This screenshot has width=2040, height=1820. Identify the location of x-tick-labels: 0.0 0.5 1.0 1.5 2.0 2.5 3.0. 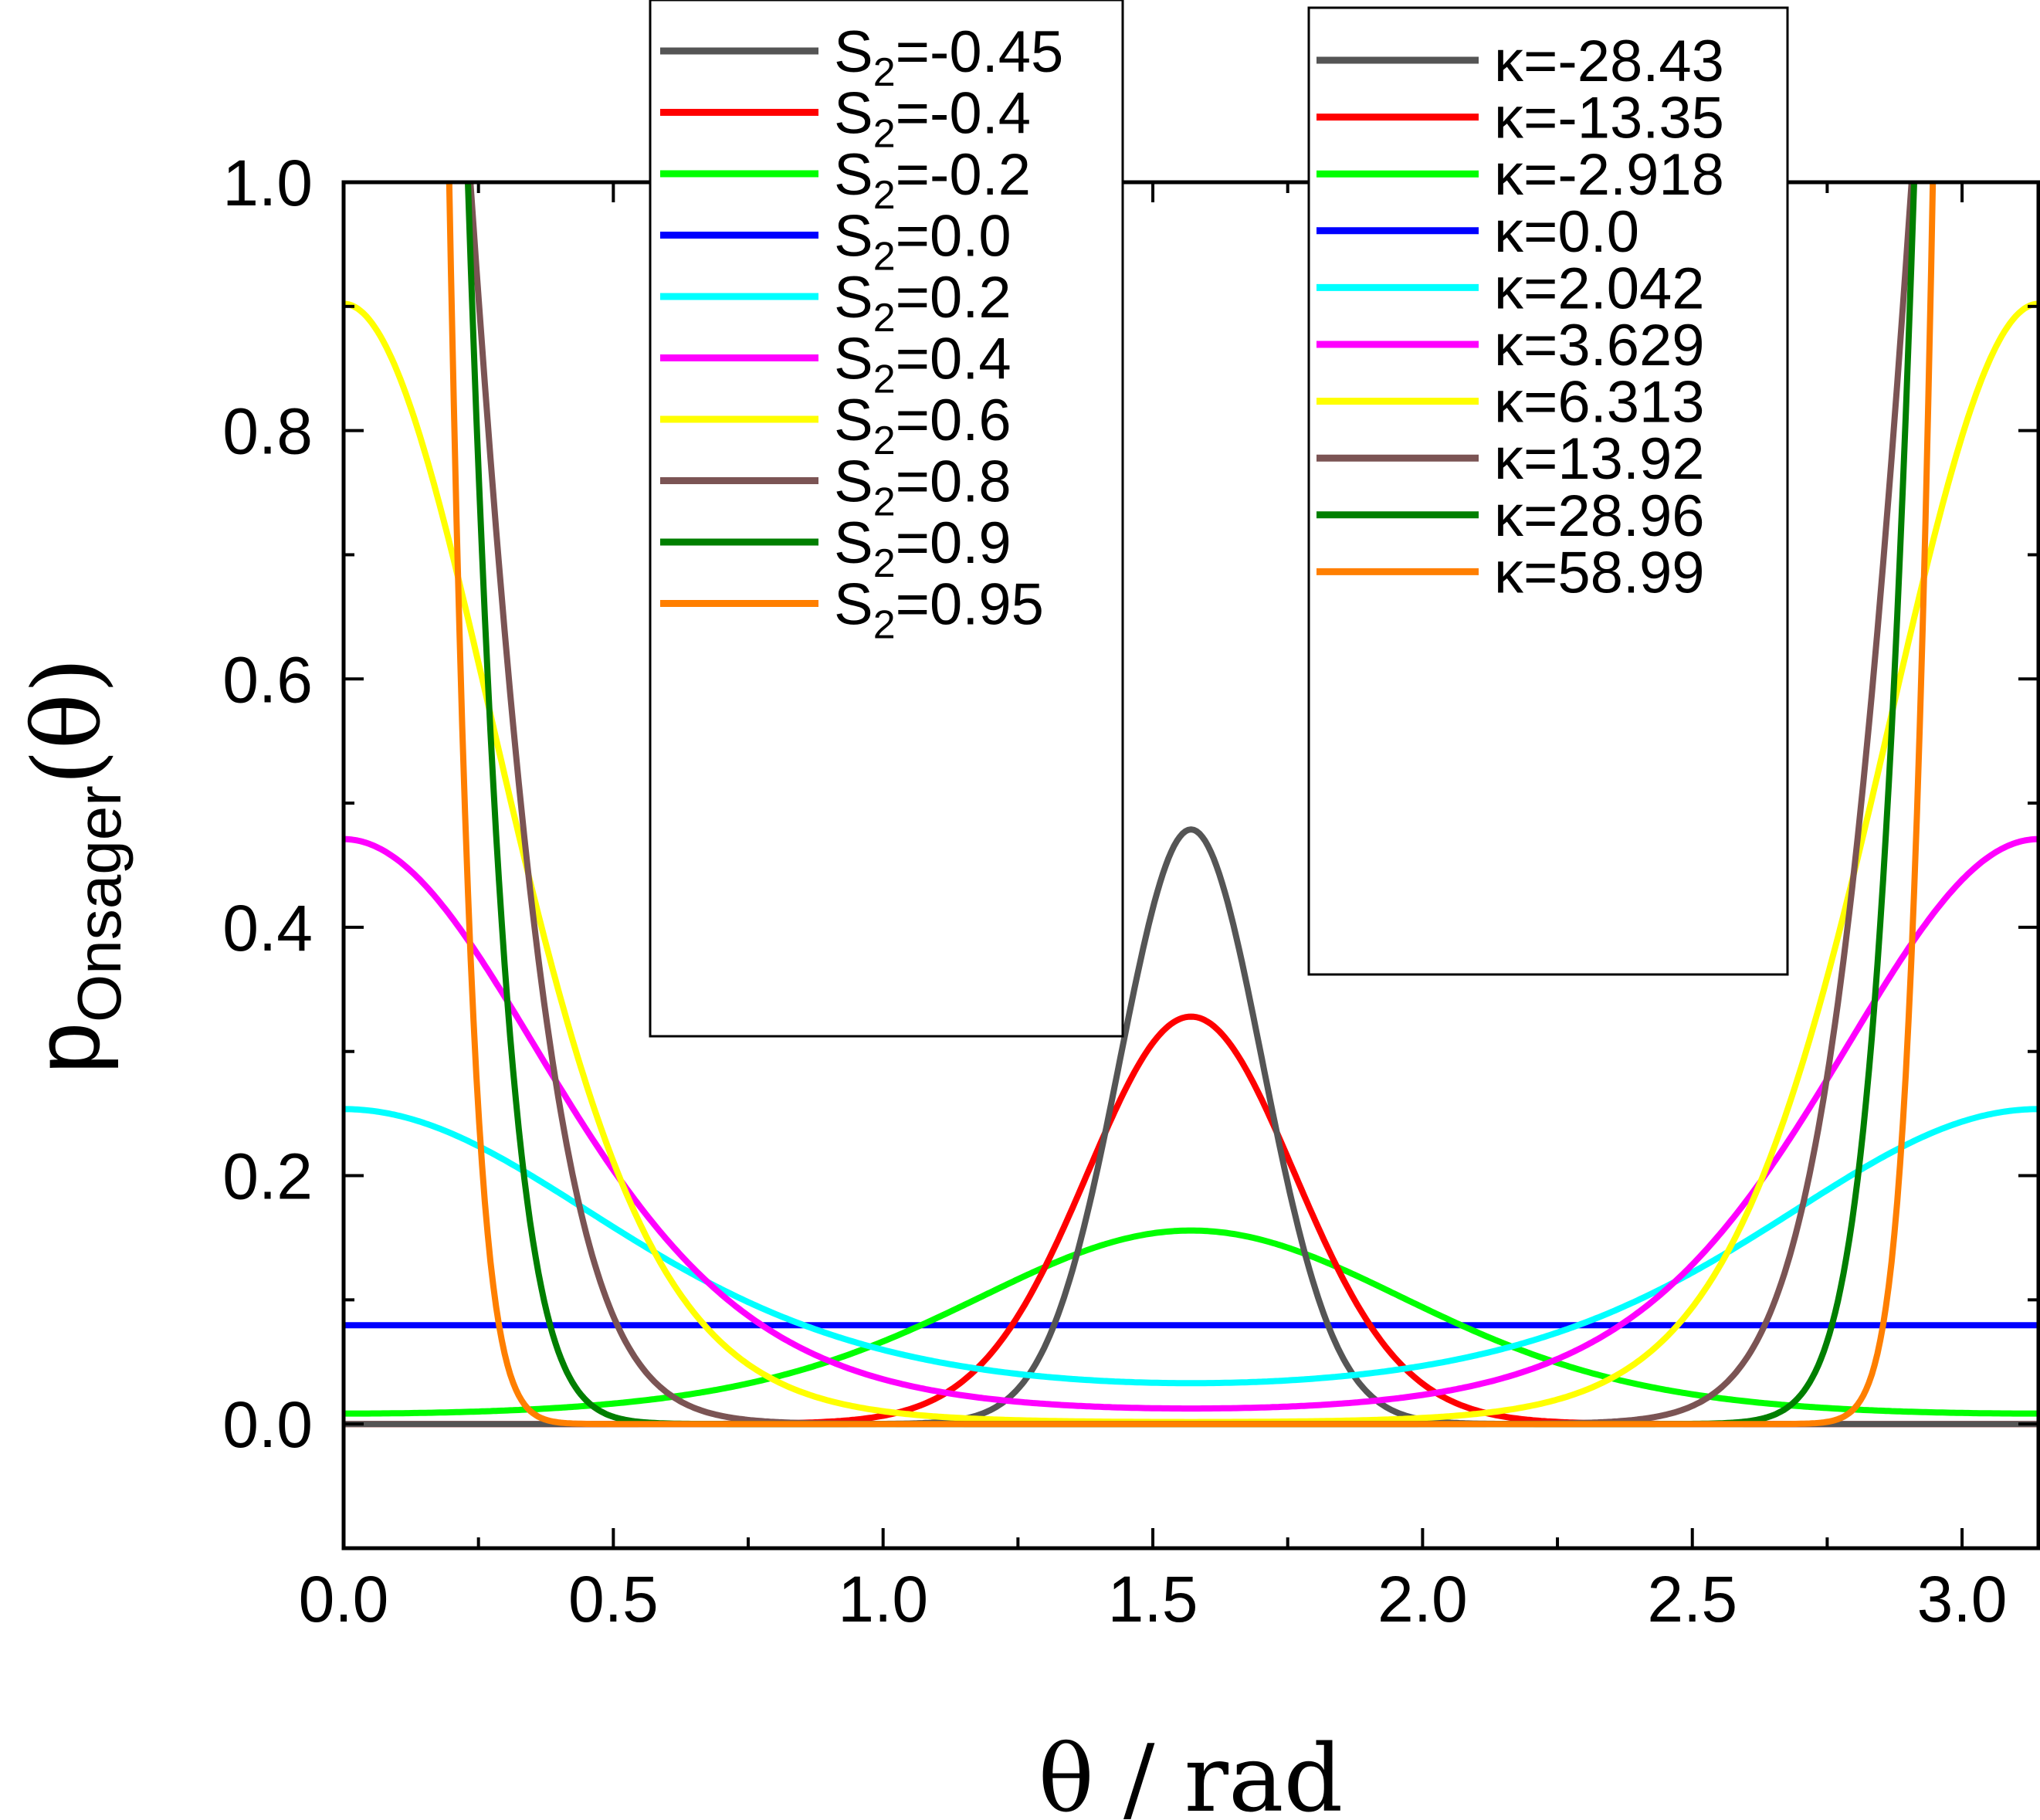
(1153, 1599).